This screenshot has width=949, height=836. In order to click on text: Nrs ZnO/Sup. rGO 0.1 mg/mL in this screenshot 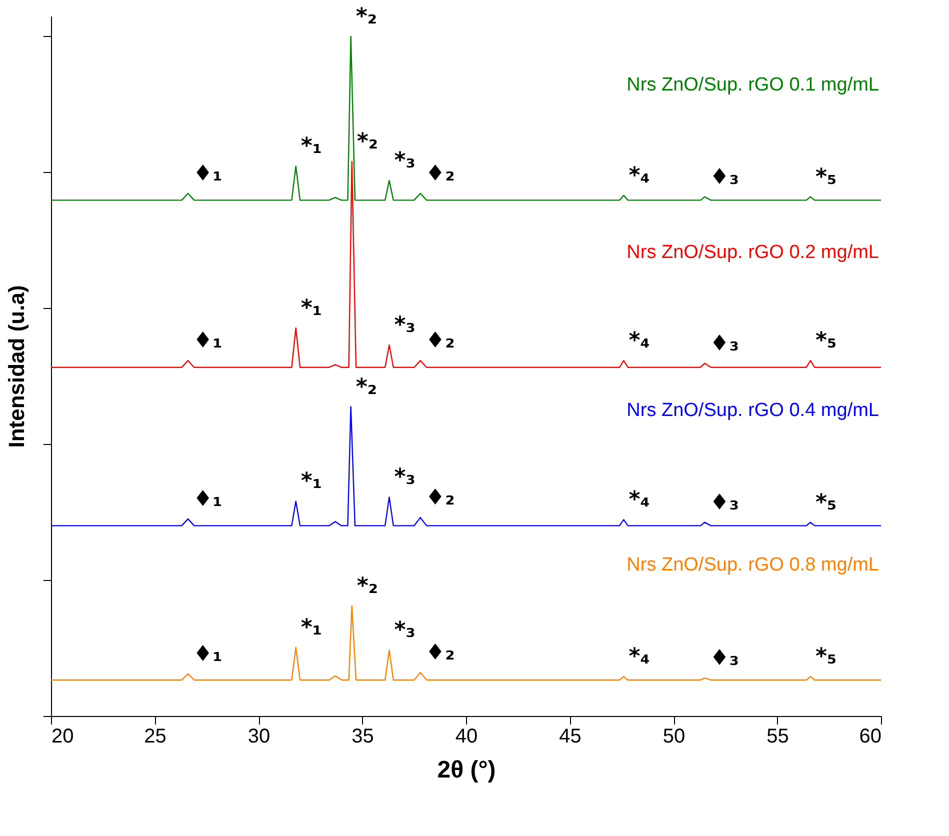, I will do `click(752, 85)`.